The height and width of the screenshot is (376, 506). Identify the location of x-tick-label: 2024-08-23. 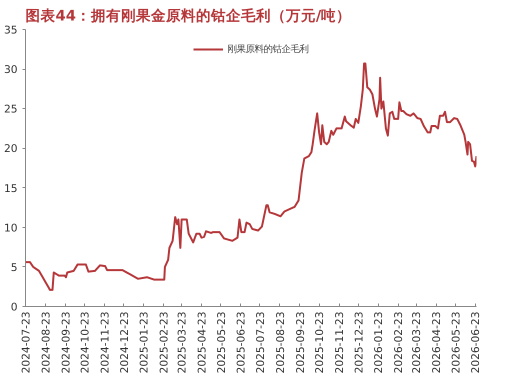
(45, 342).